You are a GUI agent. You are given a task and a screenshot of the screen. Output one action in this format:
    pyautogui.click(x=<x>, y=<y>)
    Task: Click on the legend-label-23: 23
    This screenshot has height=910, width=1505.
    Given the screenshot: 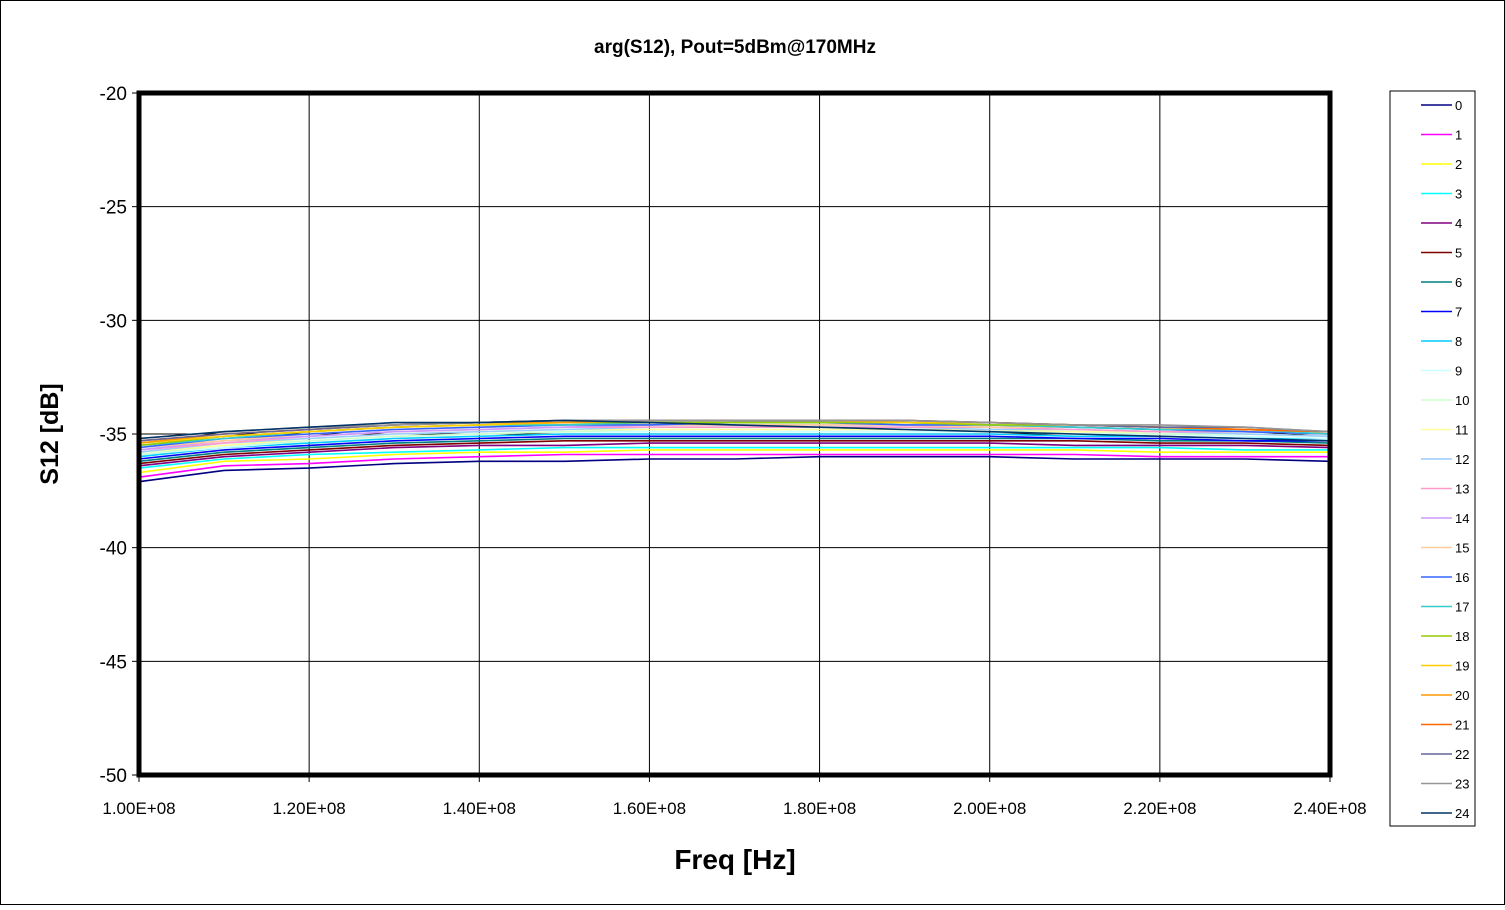 What is the action you would take?
    pyautogui.click(x=1462, y=784)
    